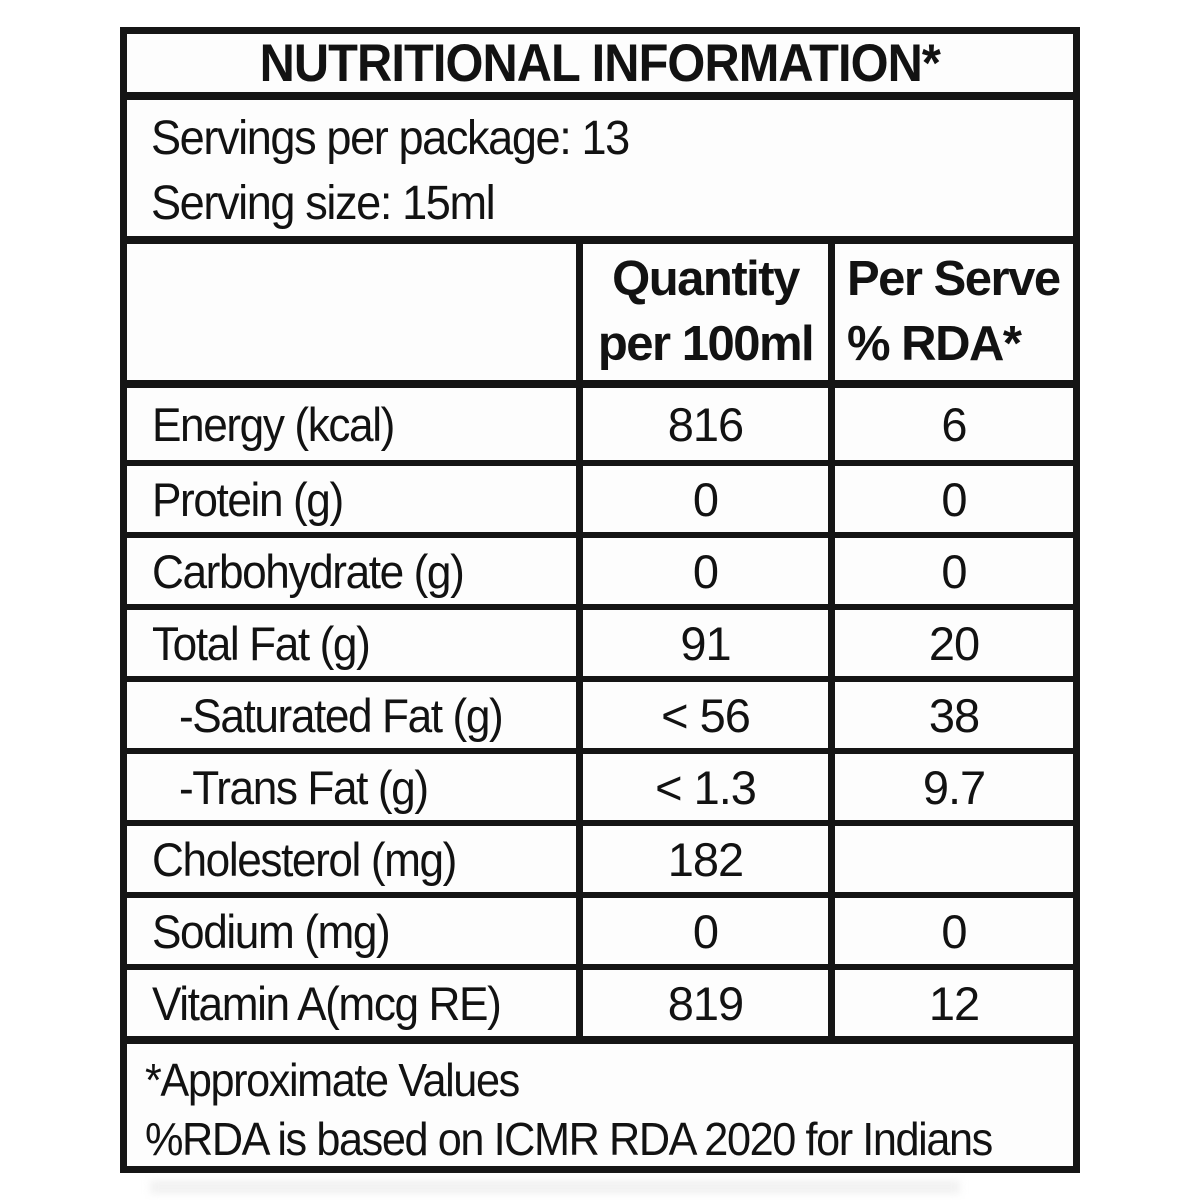 This screenshot has height=1200, width=1200. Describe the element at coordinates (954, 787) in the screenshot. I see `row-rda-value: 9.7` at that location.